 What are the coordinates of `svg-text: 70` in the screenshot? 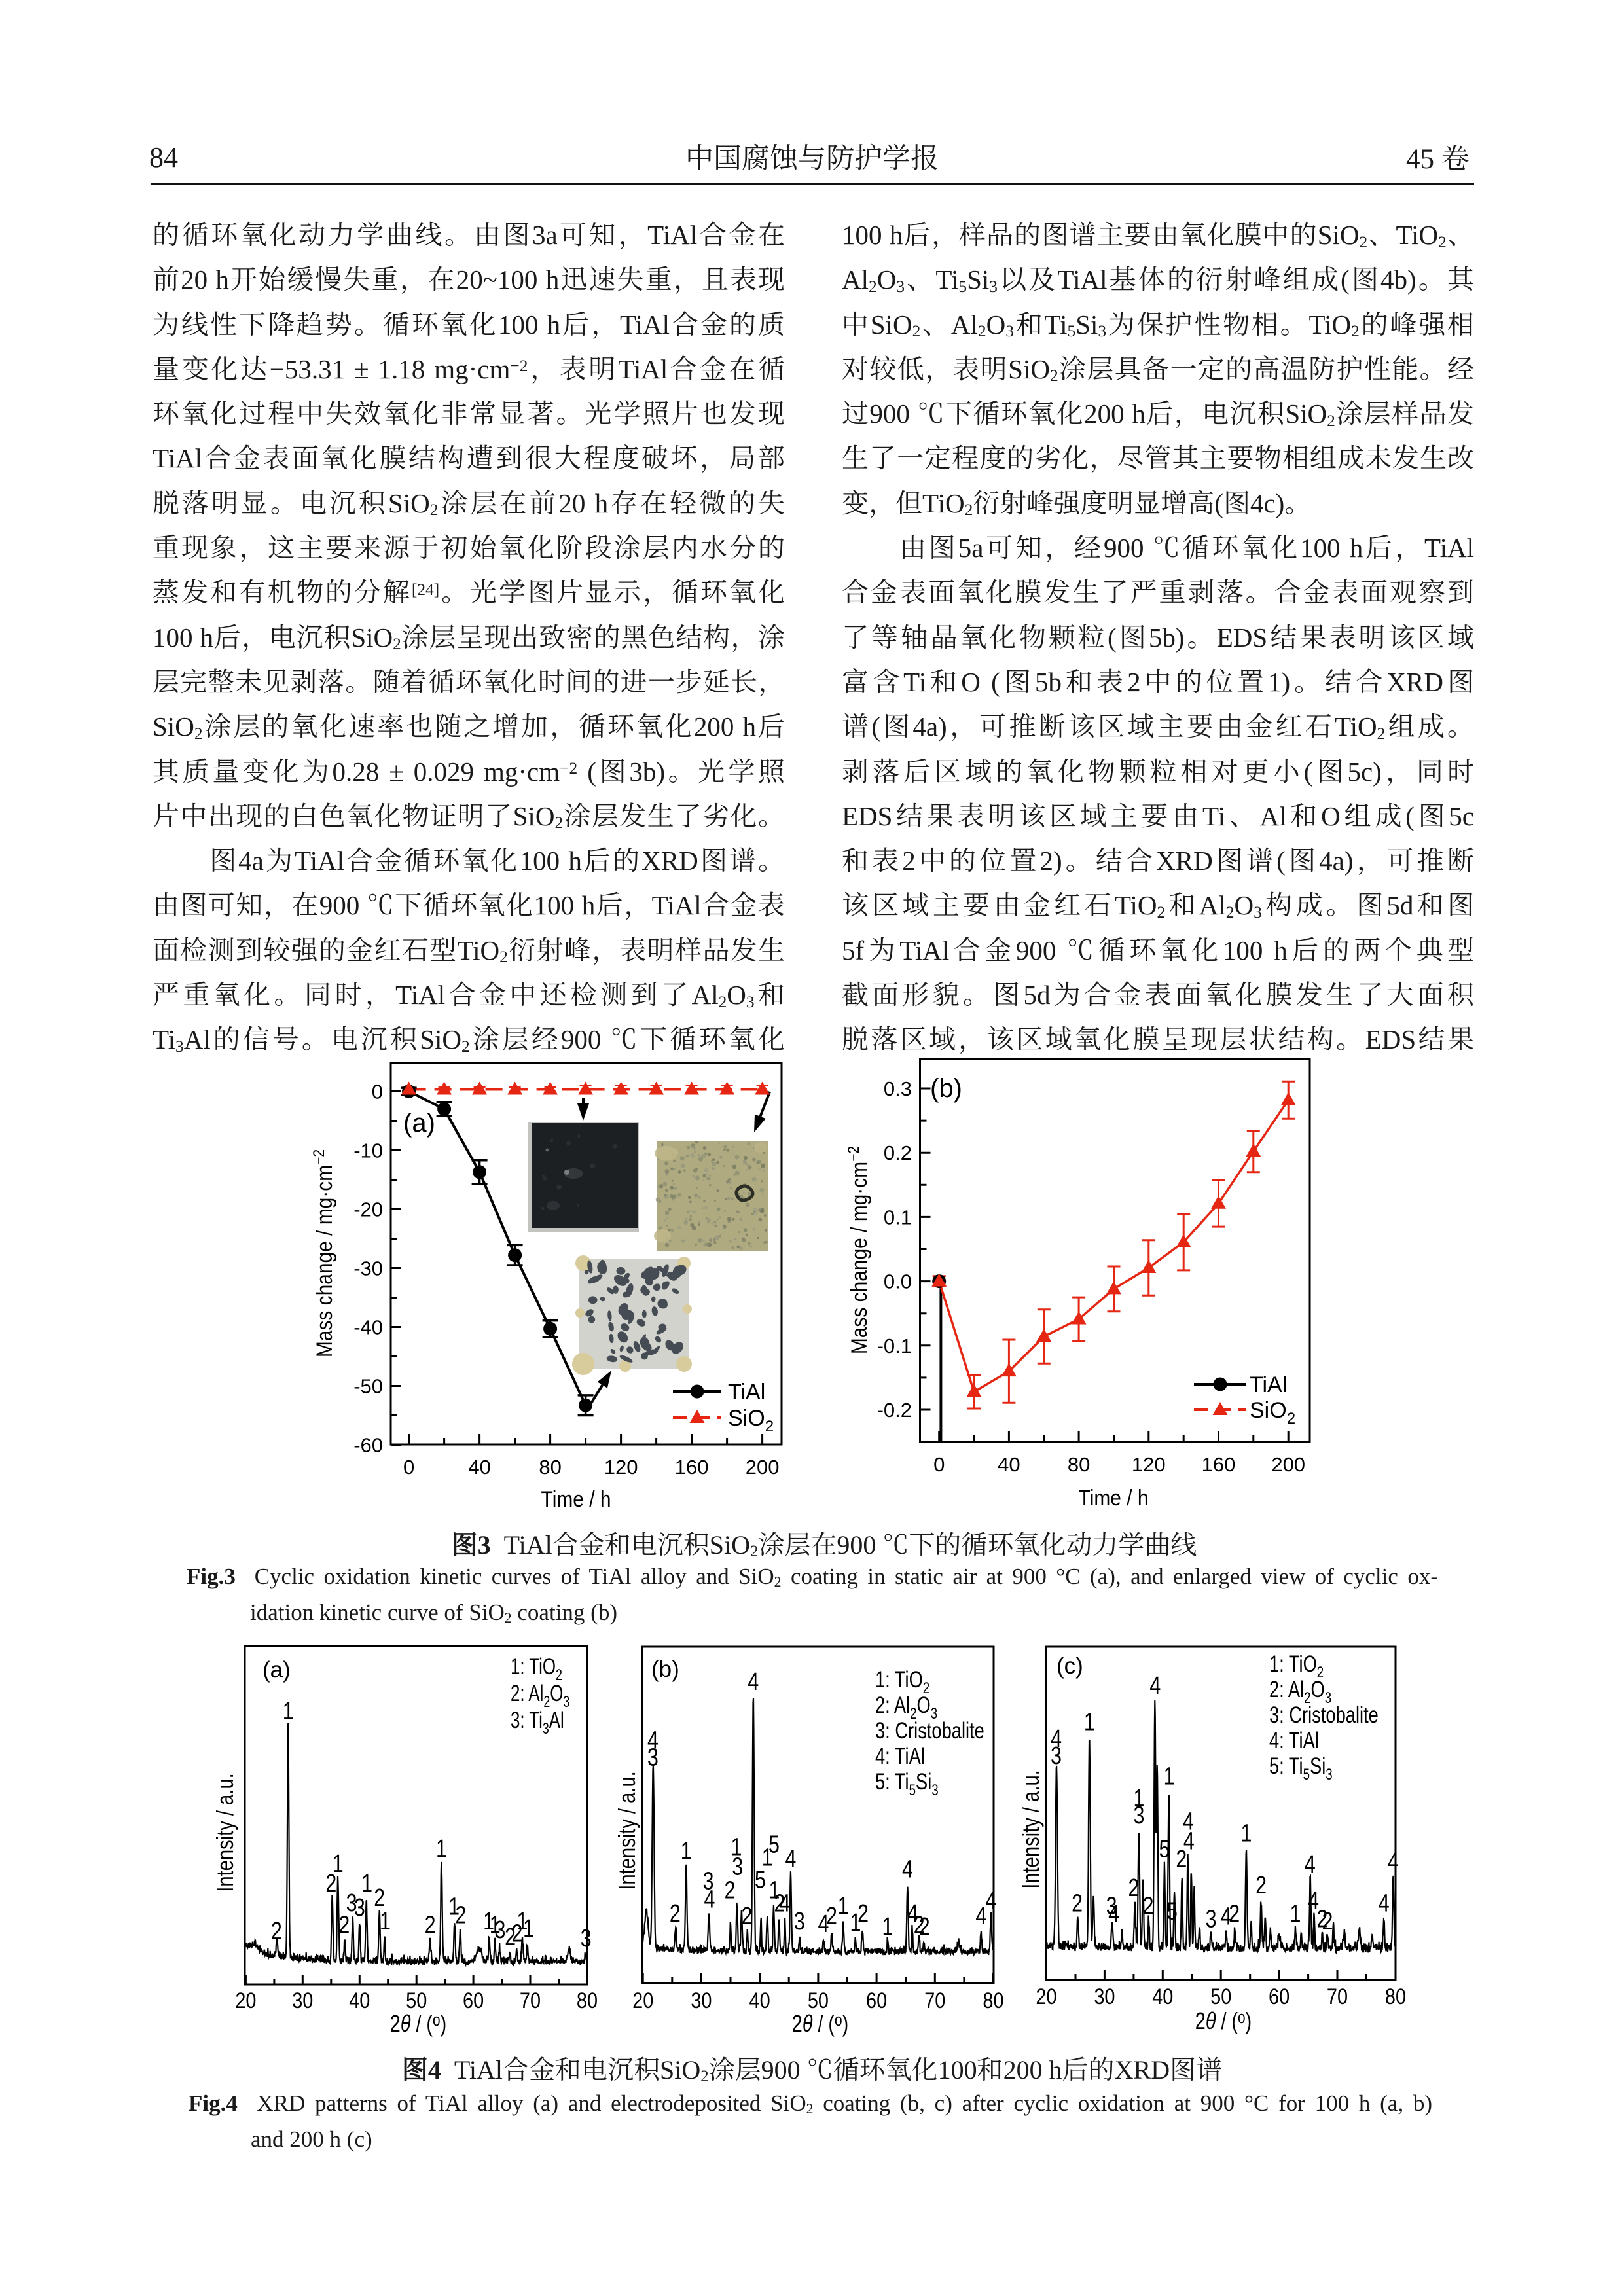 It's located at (934, 2000).